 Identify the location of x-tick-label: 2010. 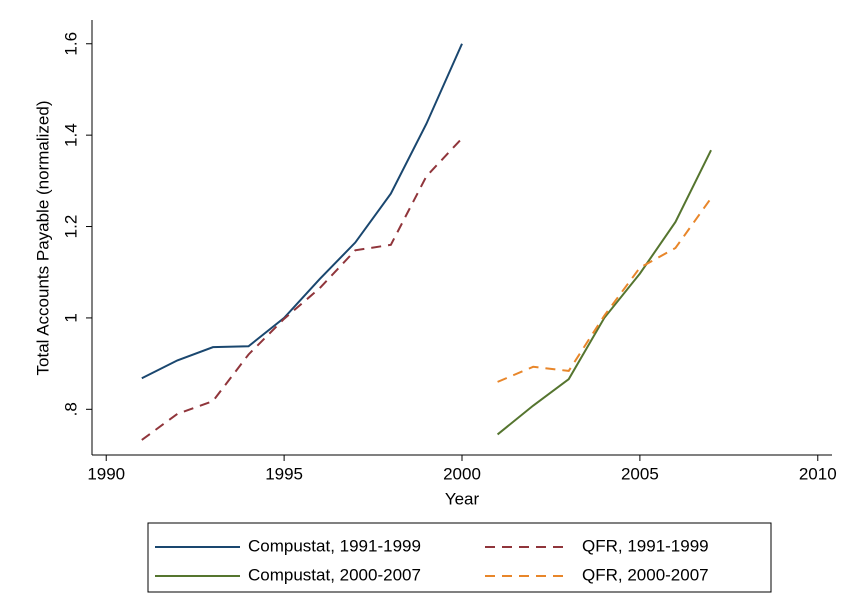
(818, 473).